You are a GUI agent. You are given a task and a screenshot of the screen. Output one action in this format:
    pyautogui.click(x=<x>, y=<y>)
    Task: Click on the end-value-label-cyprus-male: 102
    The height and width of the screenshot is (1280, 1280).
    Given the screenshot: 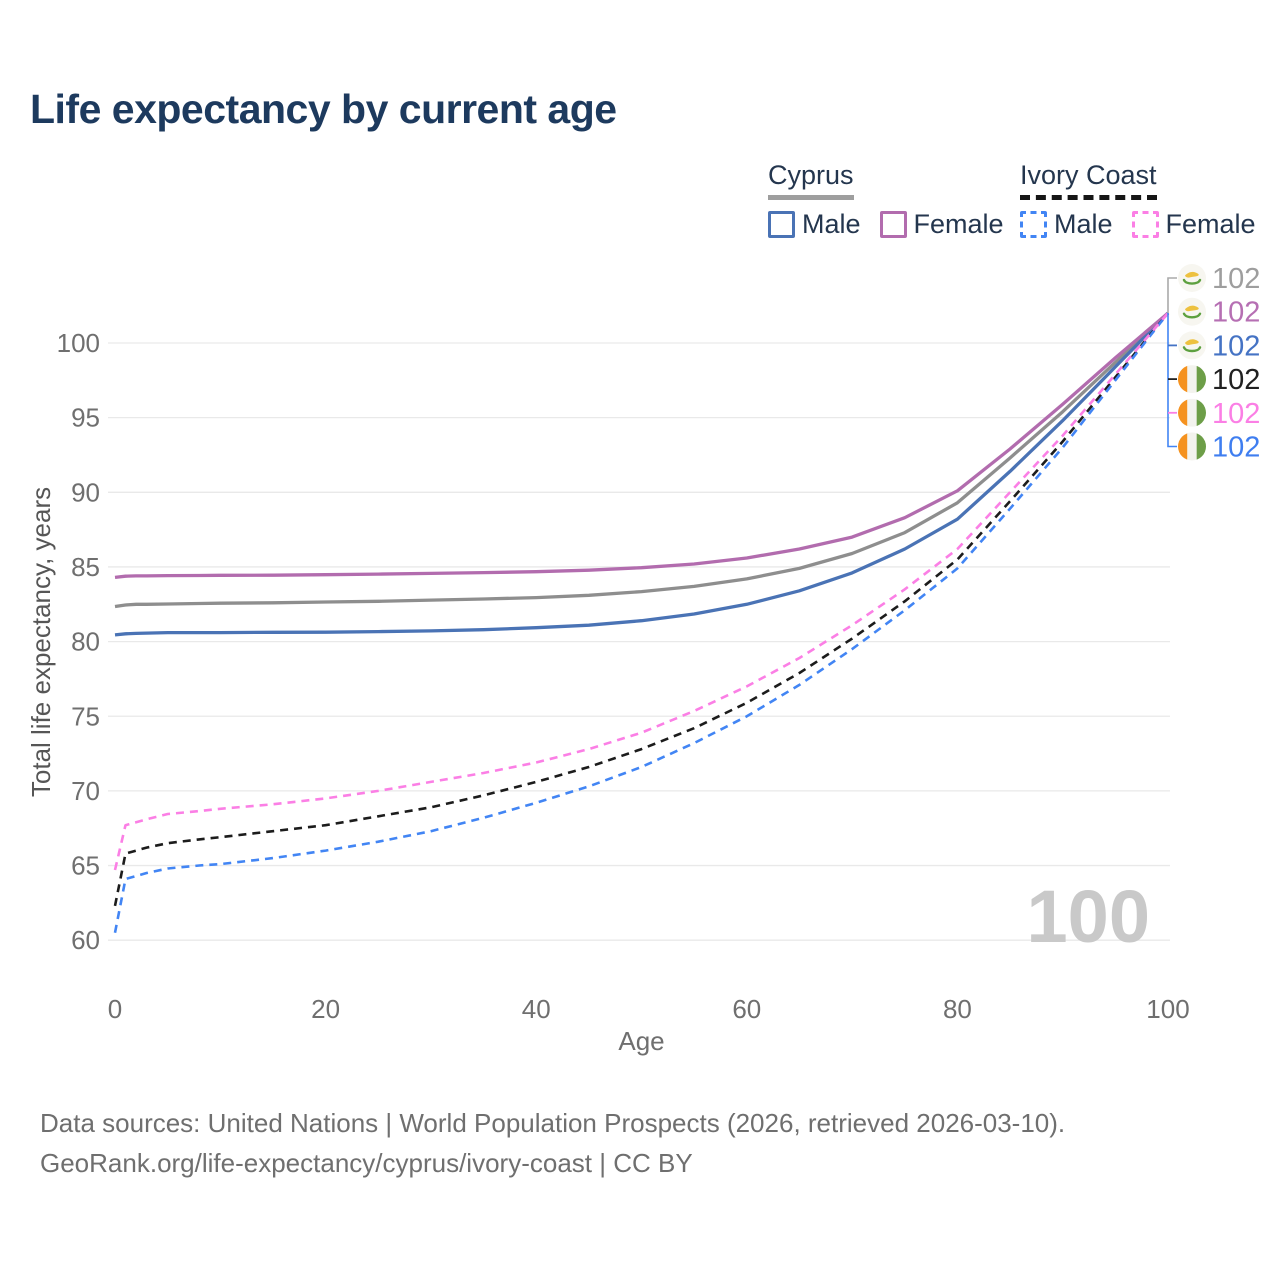 What is the action you would take?
    pyautogui.click(x=1236, y=346)
    